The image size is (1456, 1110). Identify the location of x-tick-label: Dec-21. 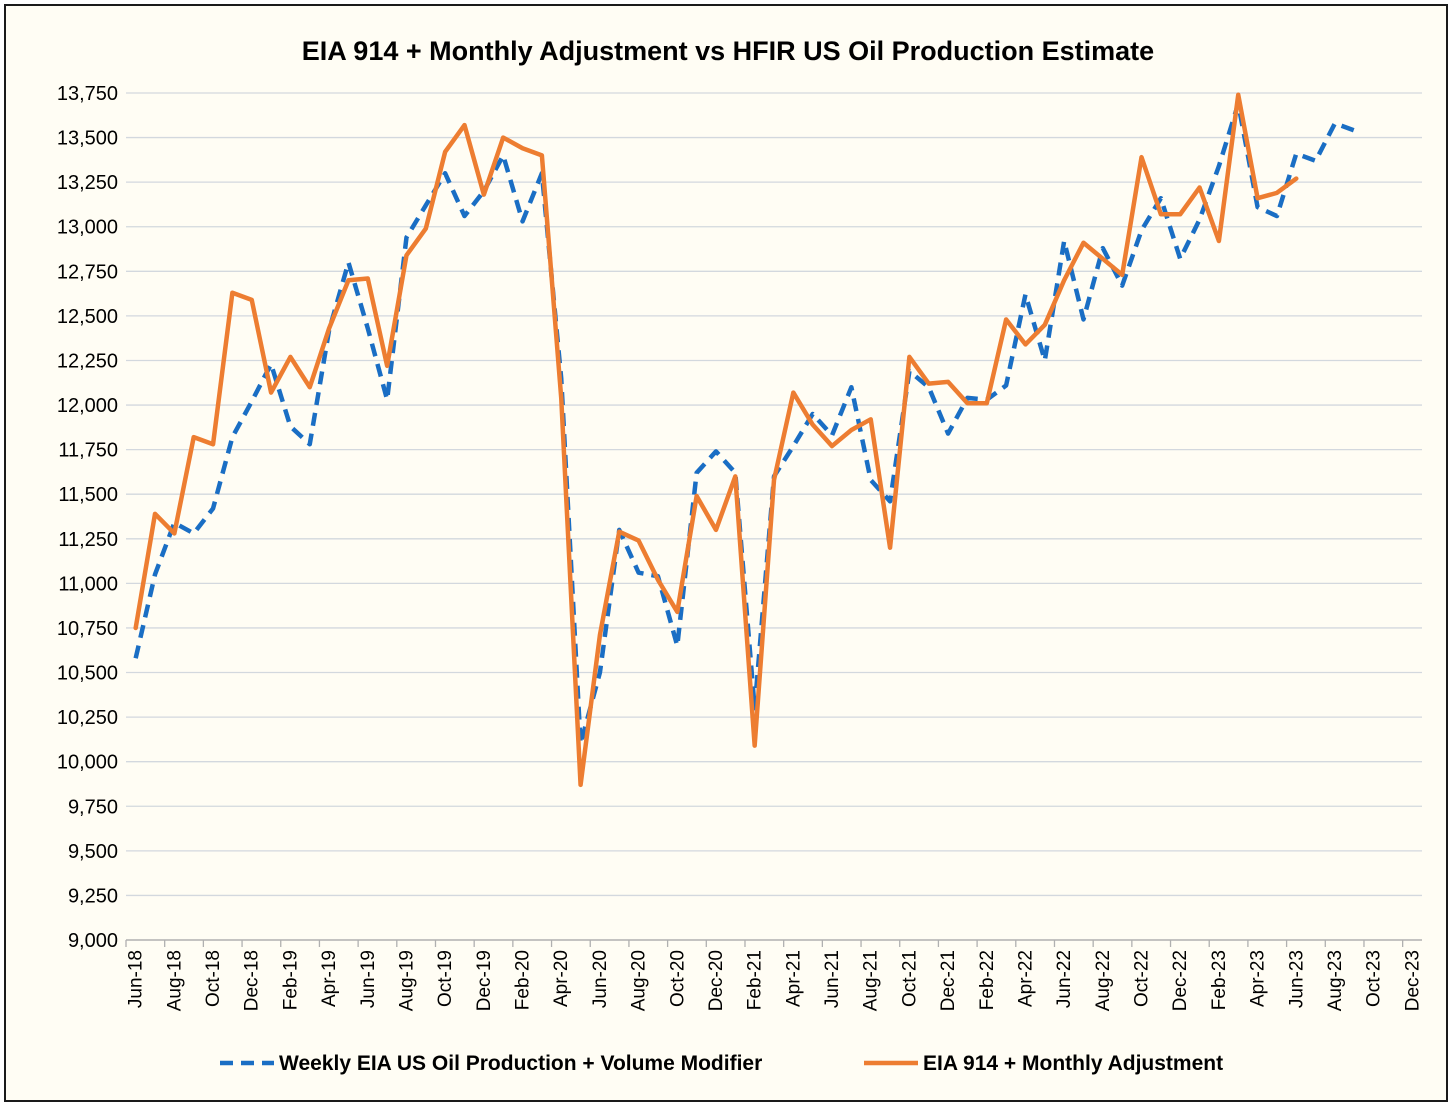
(948, 980).